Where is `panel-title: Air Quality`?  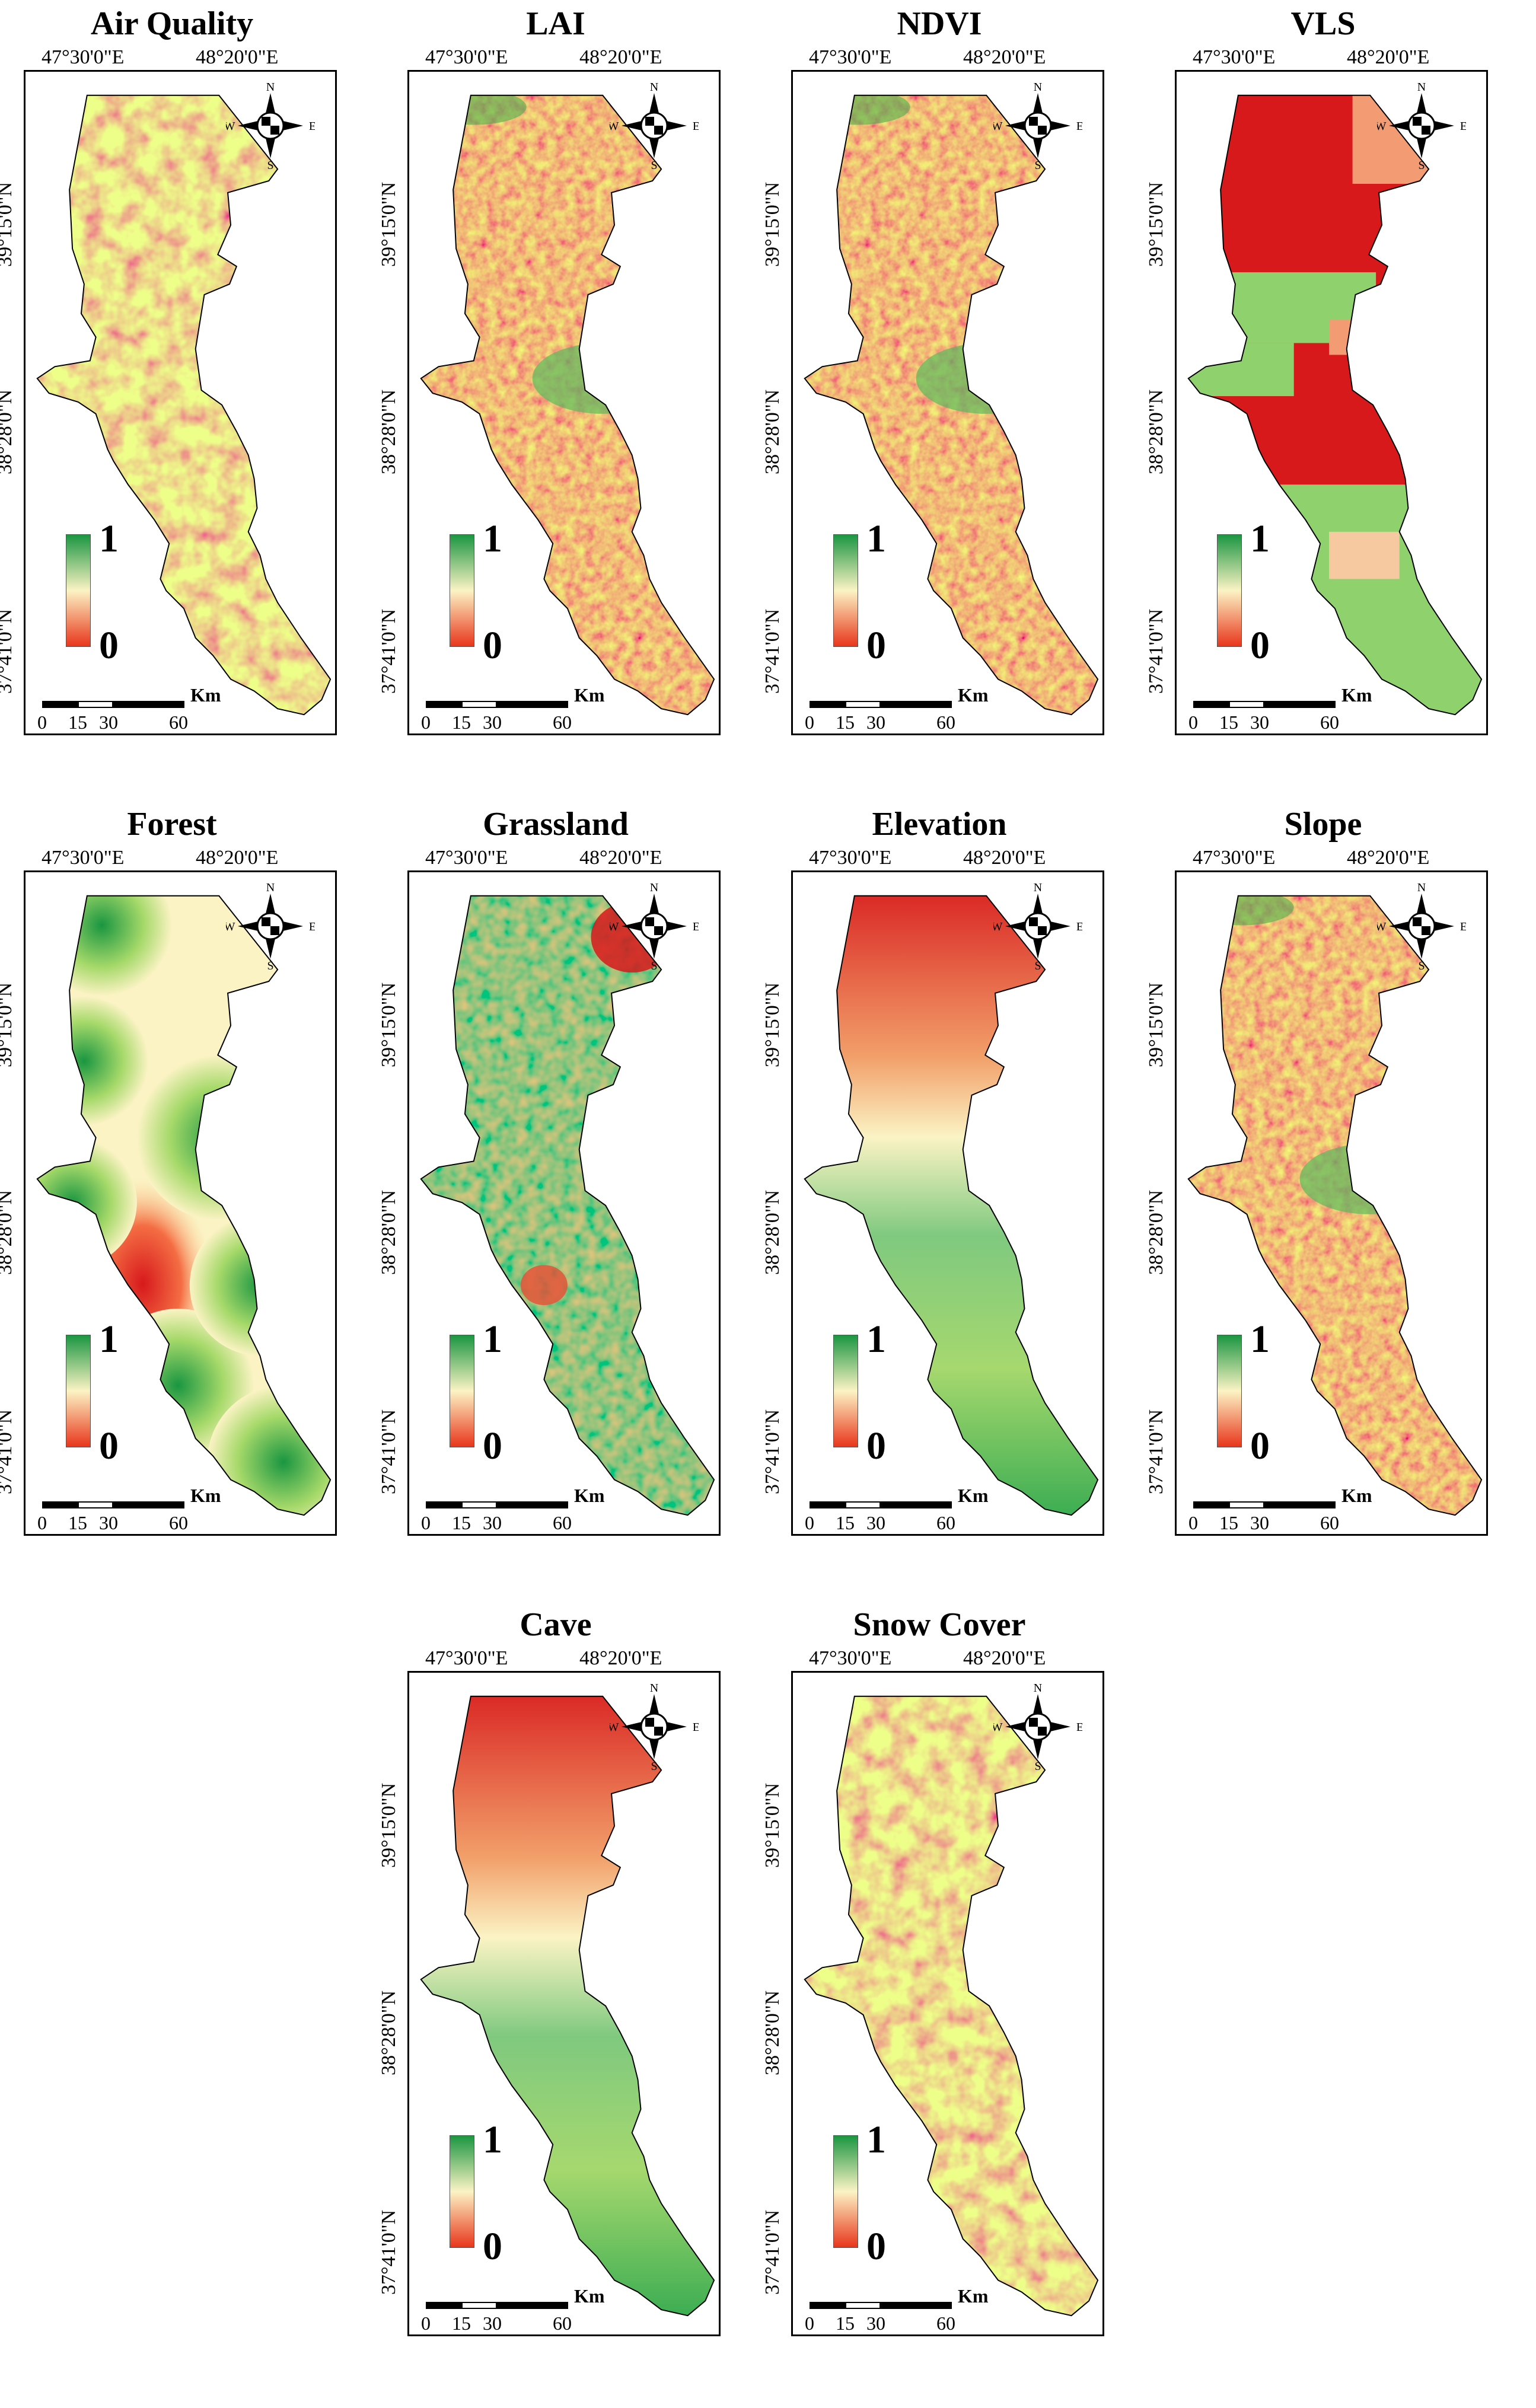 panel-title: Air Quality is located at coordinates (172, 23).